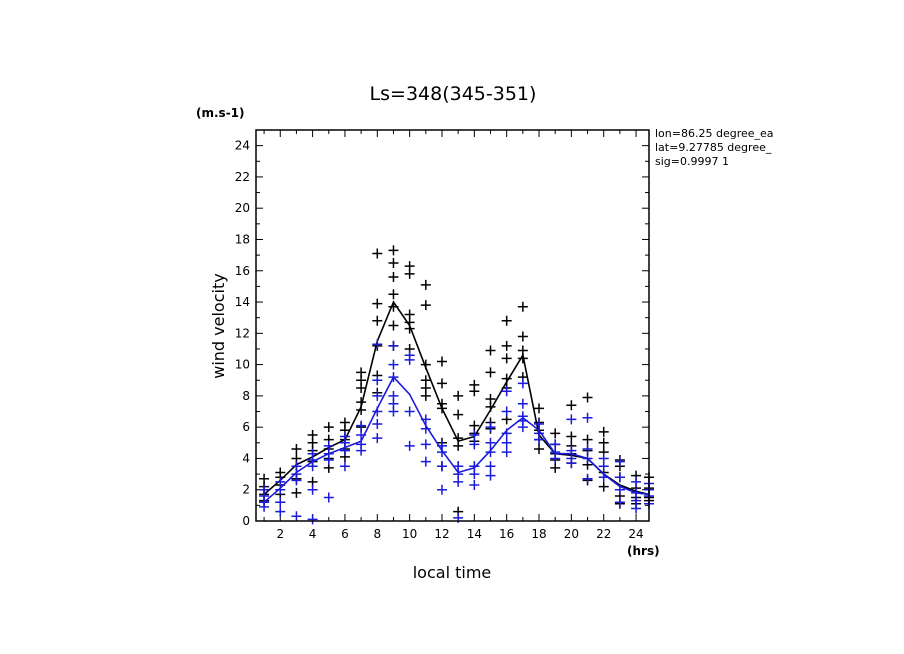 The image size is (904, 654). I want to click on y-tick-label: 6, so click(246, 427).